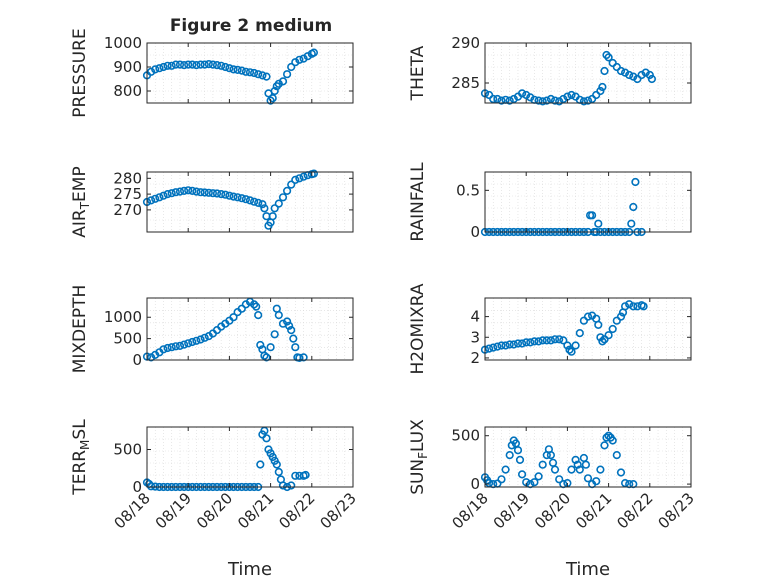 The image size is (778, 583). I want to click on y-axis-label: H2OMIXRA, so click(418, 328).